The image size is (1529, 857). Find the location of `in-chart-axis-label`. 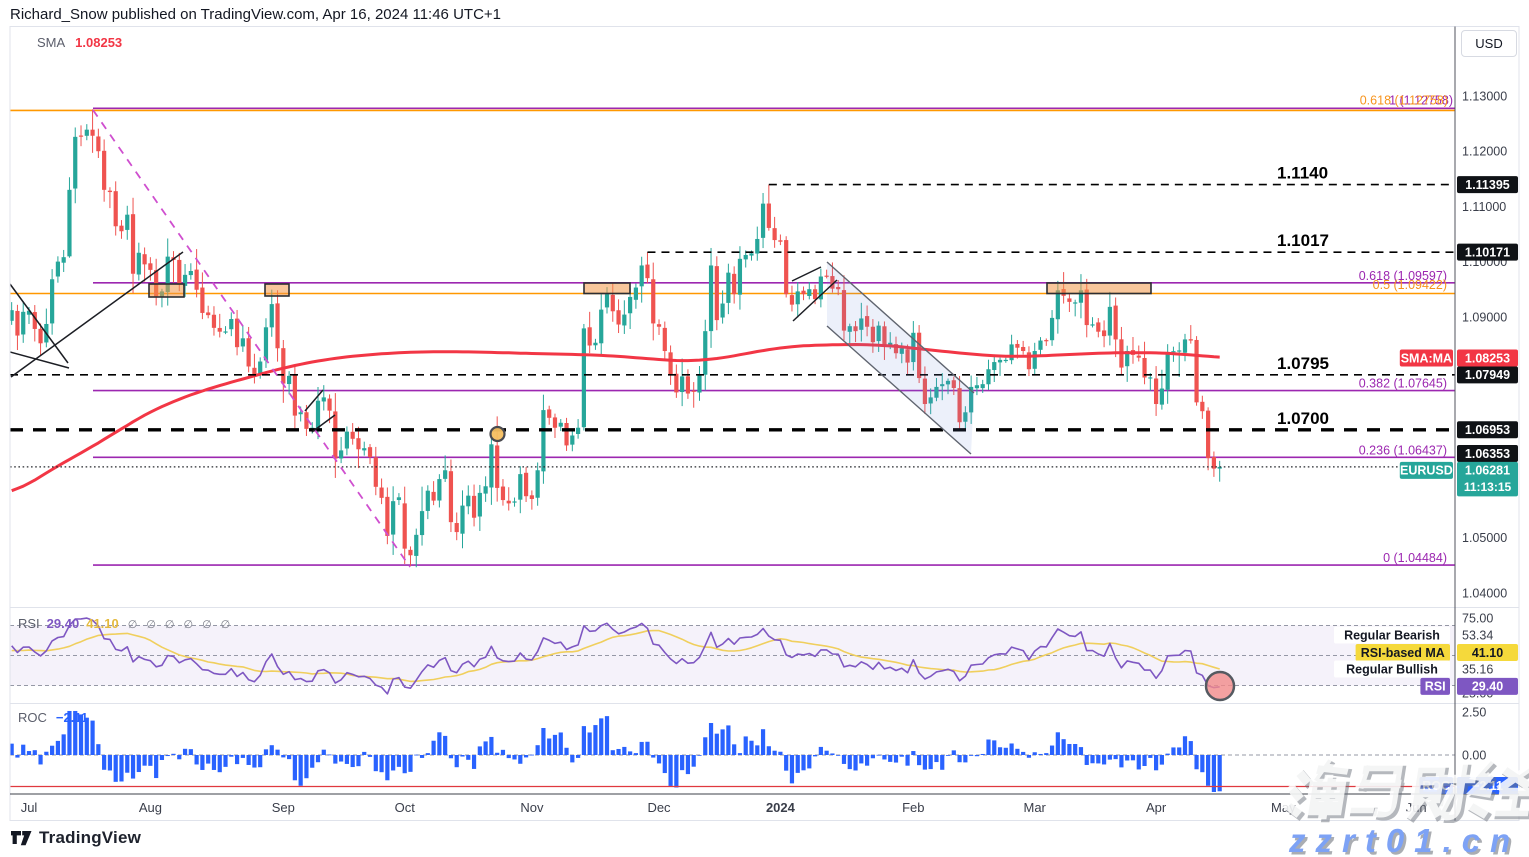

in-chart-axis-label is located at coordinates (1392, 635).